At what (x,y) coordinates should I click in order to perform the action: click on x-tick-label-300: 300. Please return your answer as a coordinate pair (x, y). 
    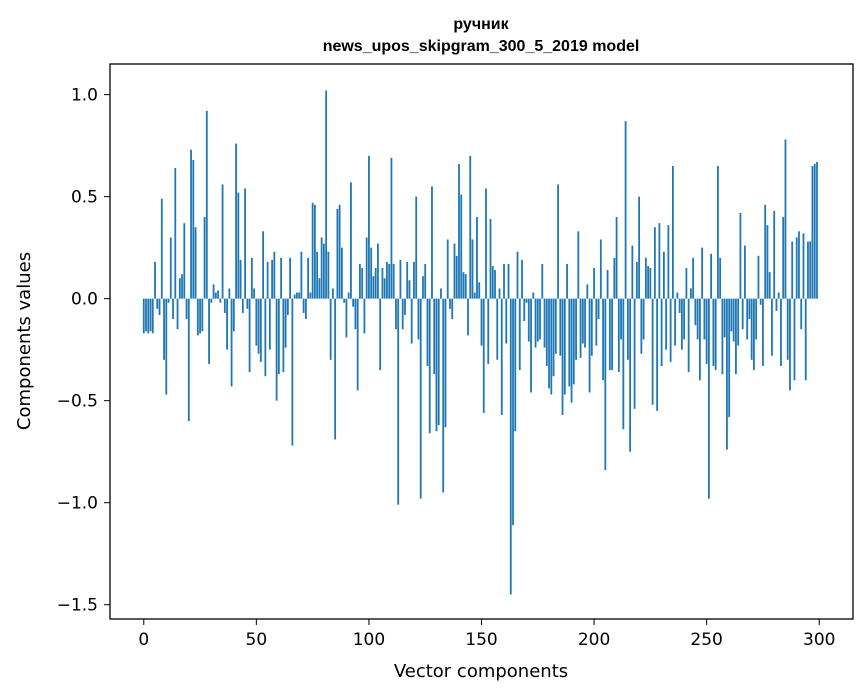
    Looking at the image, I should click on (819, 640).